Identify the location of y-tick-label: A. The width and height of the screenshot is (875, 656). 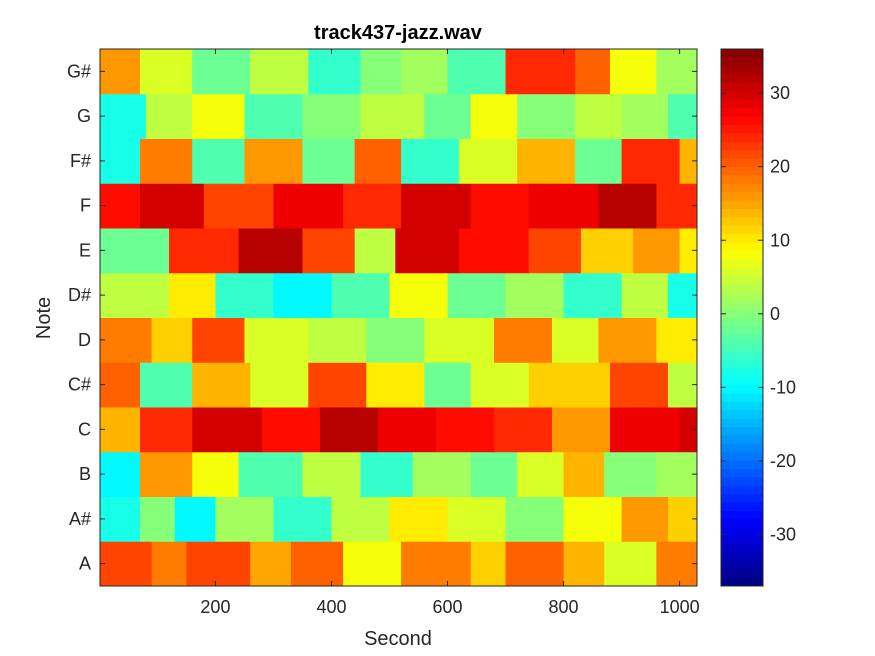
(85, 564).